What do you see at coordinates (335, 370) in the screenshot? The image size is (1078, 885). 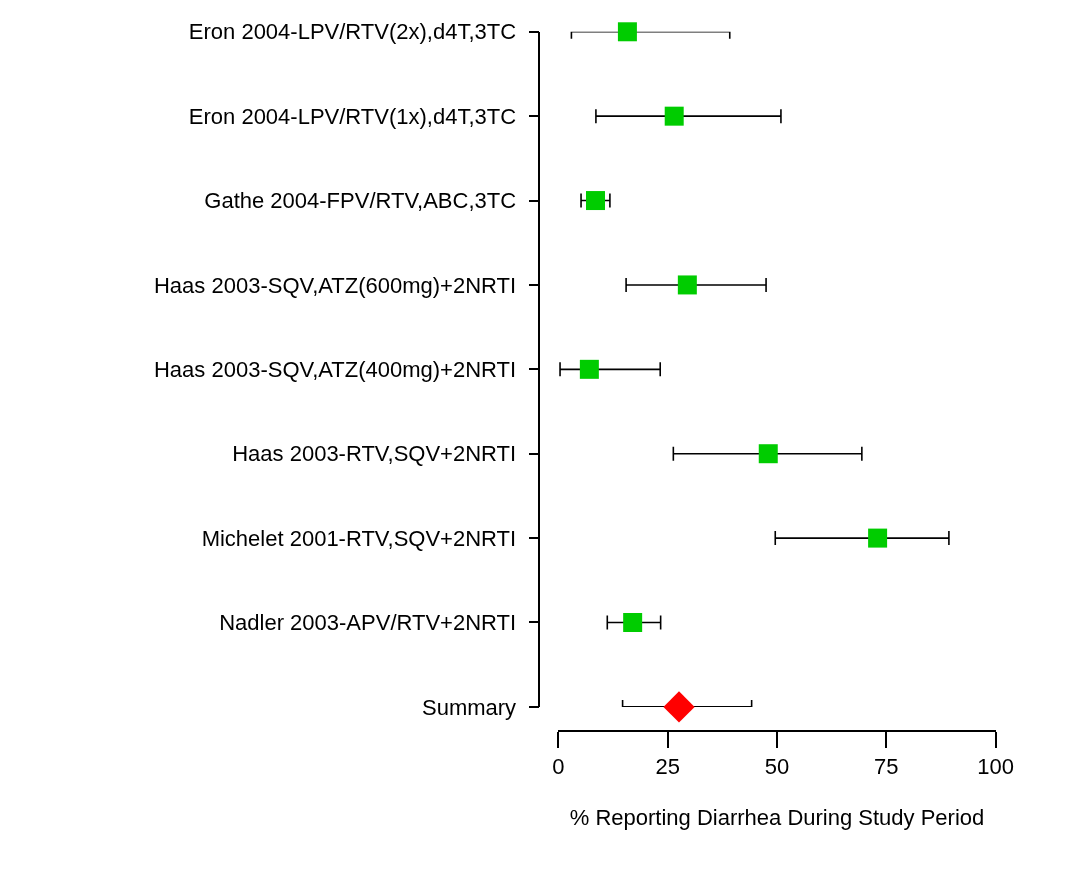 I see `y-tick-label: Haas 2003-SQV,ATZ(400mg)+2NRTI` at bounding box center [335, 370].